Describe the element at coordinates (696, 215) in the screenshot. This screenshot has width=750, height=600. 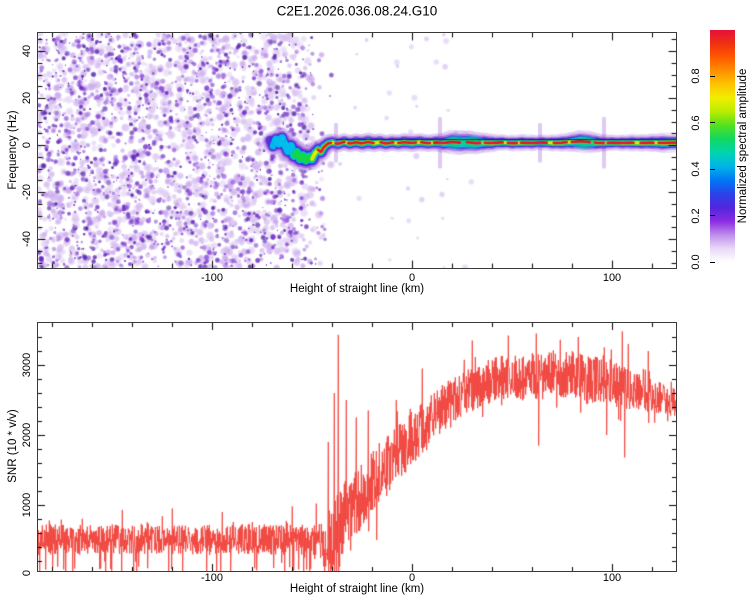
I see `colorbar-tick-label: 0.2` at that location.